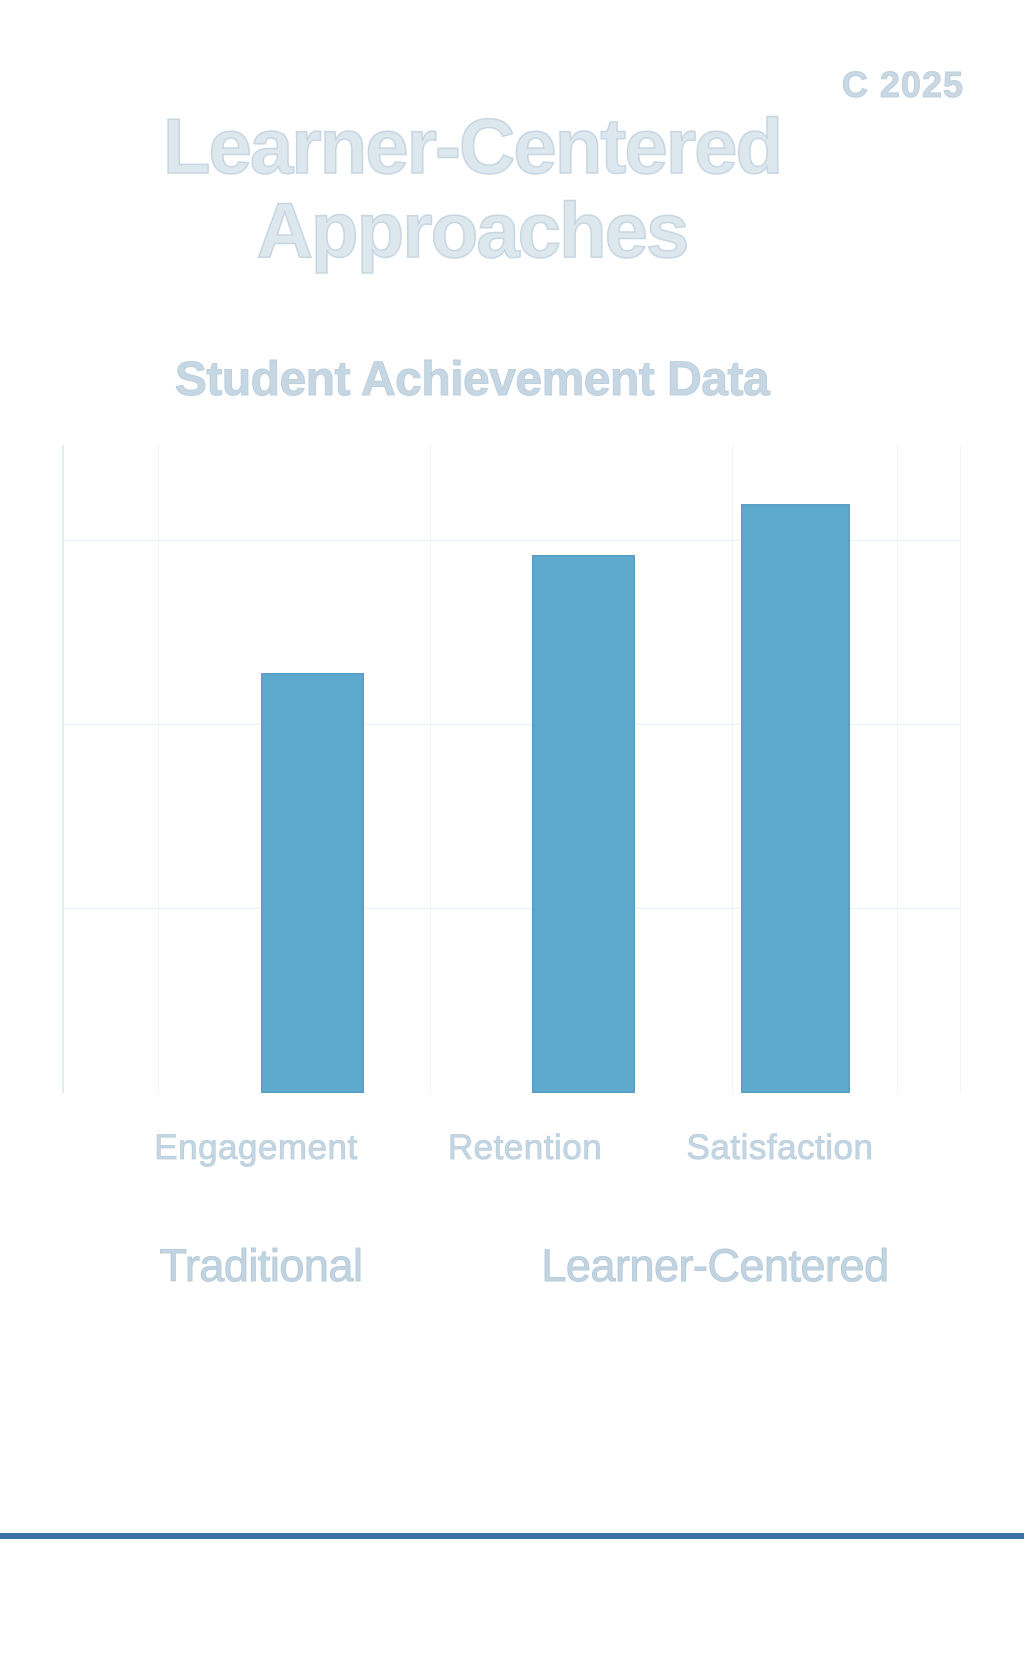 This screenshot has width=1024, height=1666. What do you see at coordinates (473, 146) in the screenshot?
I see `slide-title-line1: Learner-Centered` at bounding box center [473, 146].